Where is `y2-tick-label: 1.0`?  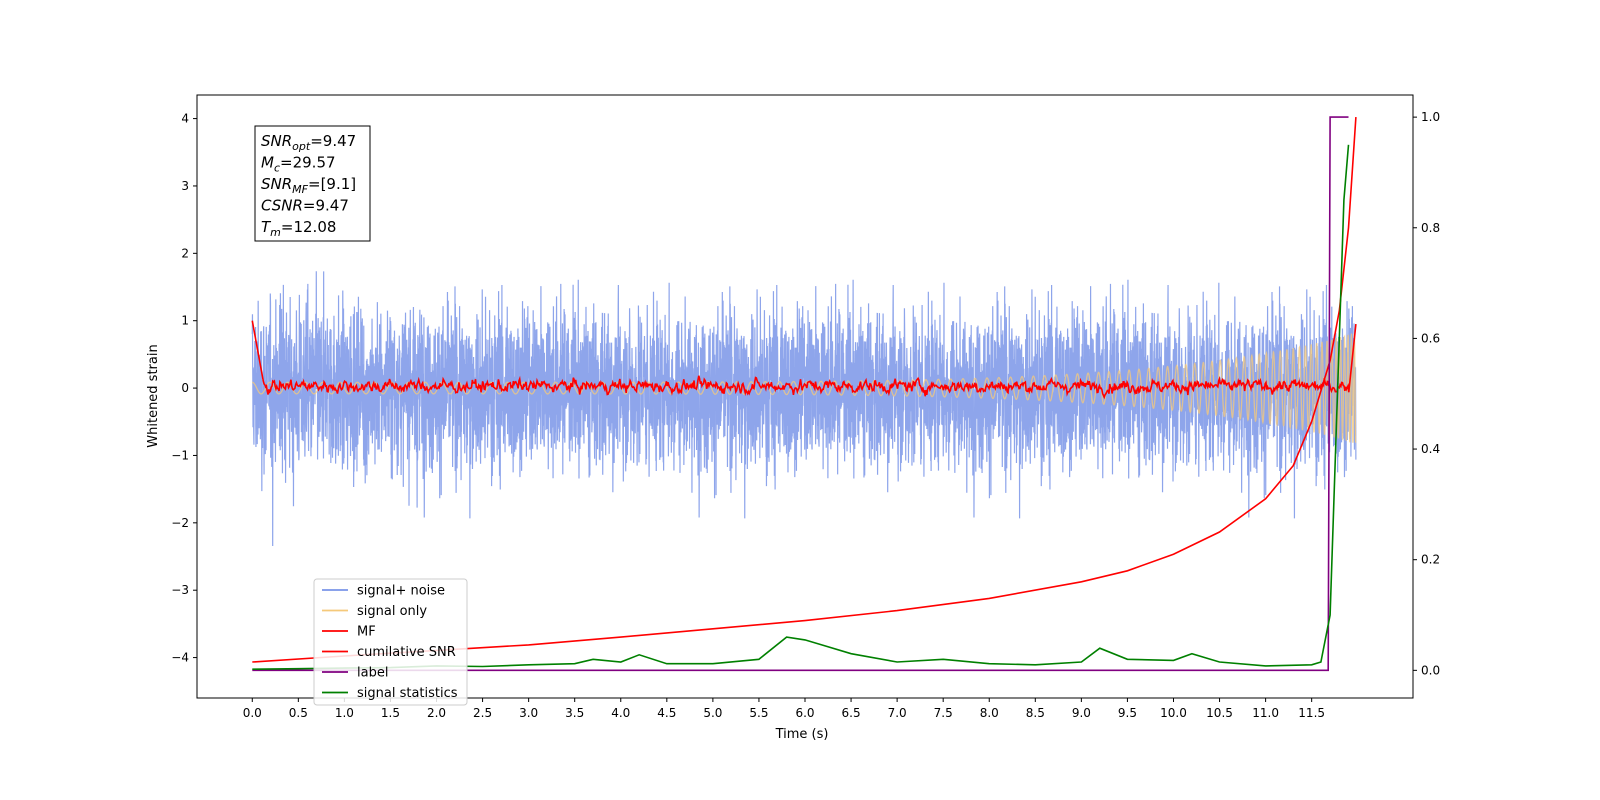 y2-tick-label: 1.0 is located at coordinates (1430, 117).